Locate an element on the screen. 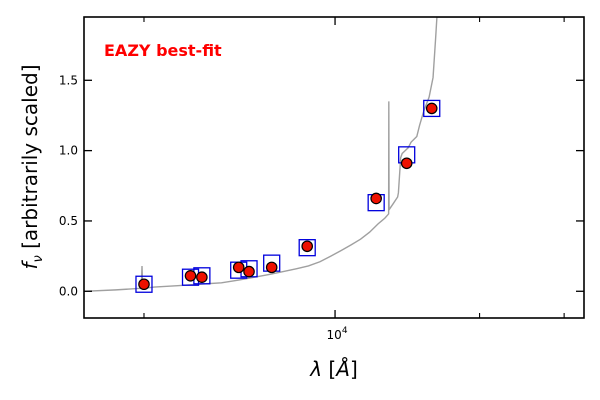 Image resolution: width=600 pixels, height=400 pixels. x-axis-title: λ [Å] is located at coordinates (333, 369).